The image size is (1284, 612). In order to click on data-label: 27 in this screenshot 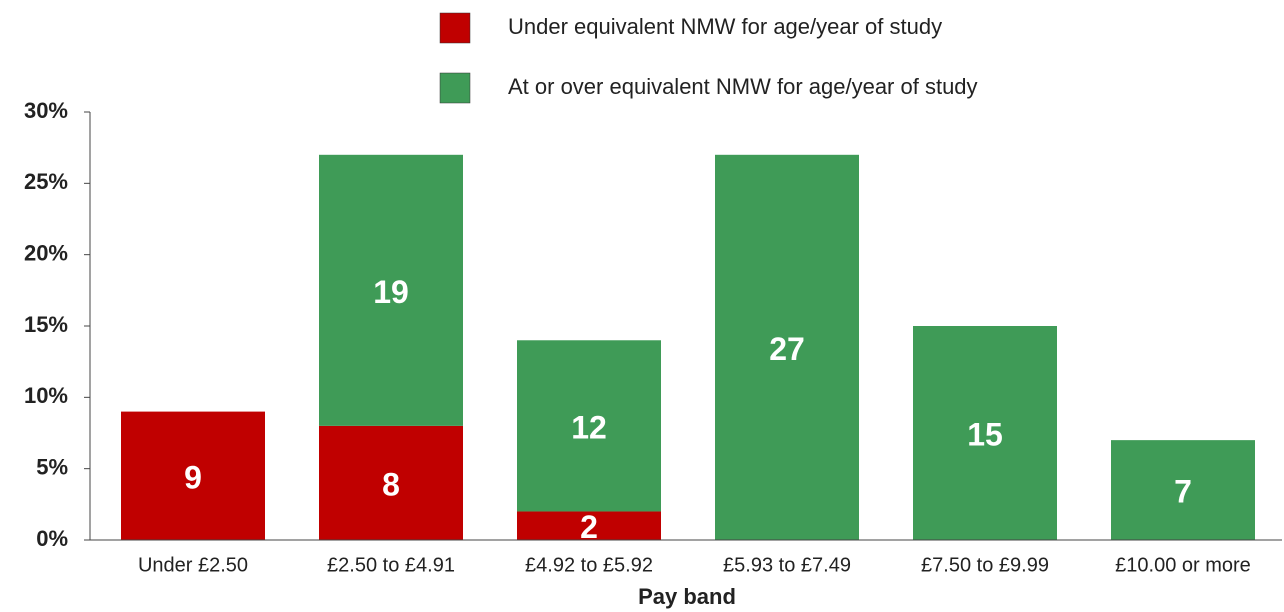, I will do `click(787, 349)`.